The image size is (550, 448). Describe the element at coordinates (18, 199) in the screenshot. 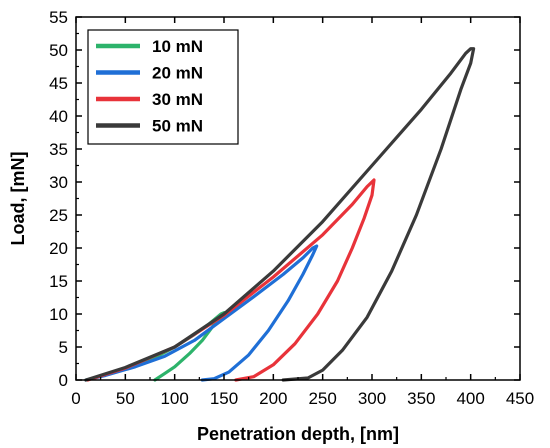

I see `y-axis-title: Load, [mN]` at that location.